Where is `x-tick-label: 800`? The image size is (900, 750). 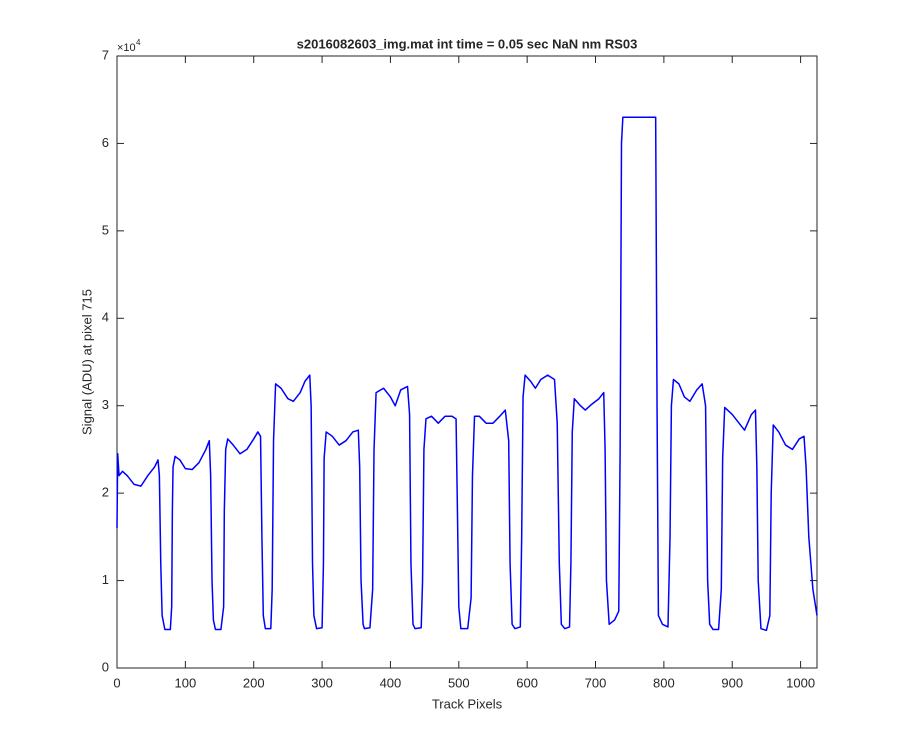 x-tick-label: 800 is located at coordinates (664, 682).